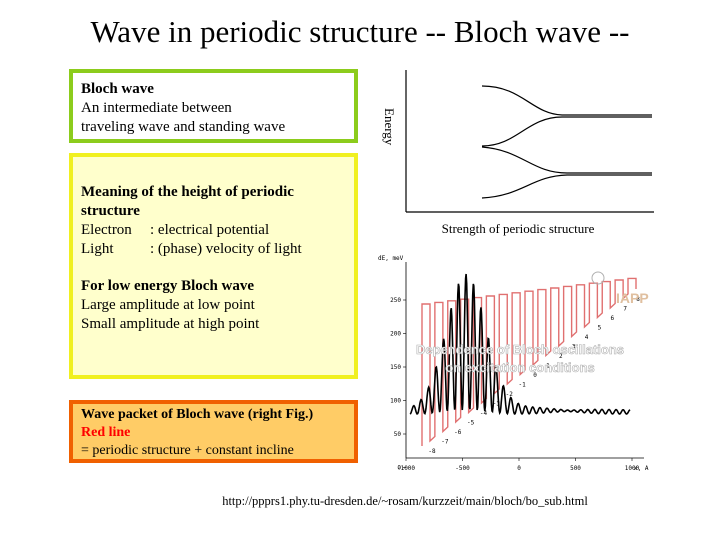 This screenshot has height=540, width=720. I want to click on well-label: -6, so click(458, 432).